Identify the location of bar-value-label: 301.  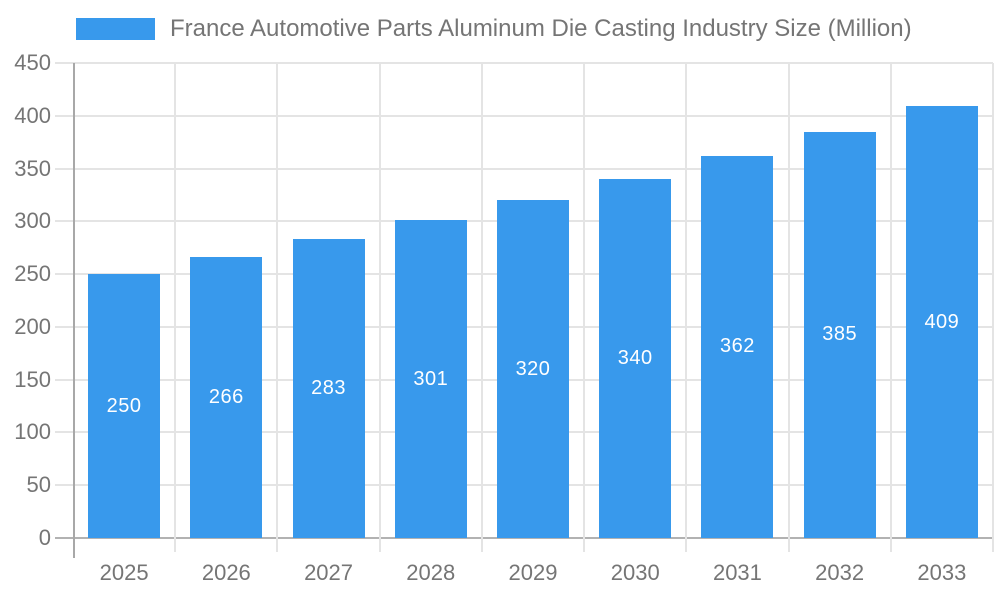
(431, 378).